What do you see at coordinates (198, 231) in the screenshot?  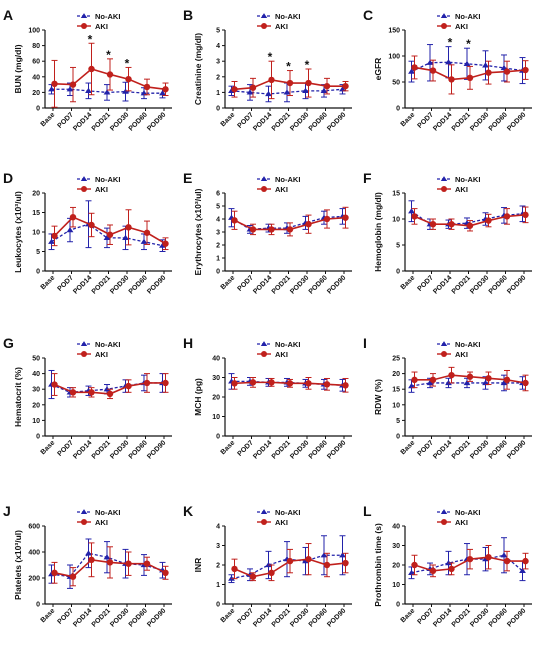 I see `y-axis-label: Erythrocytes (x10³/ul)` at bounding box center [198, 231].